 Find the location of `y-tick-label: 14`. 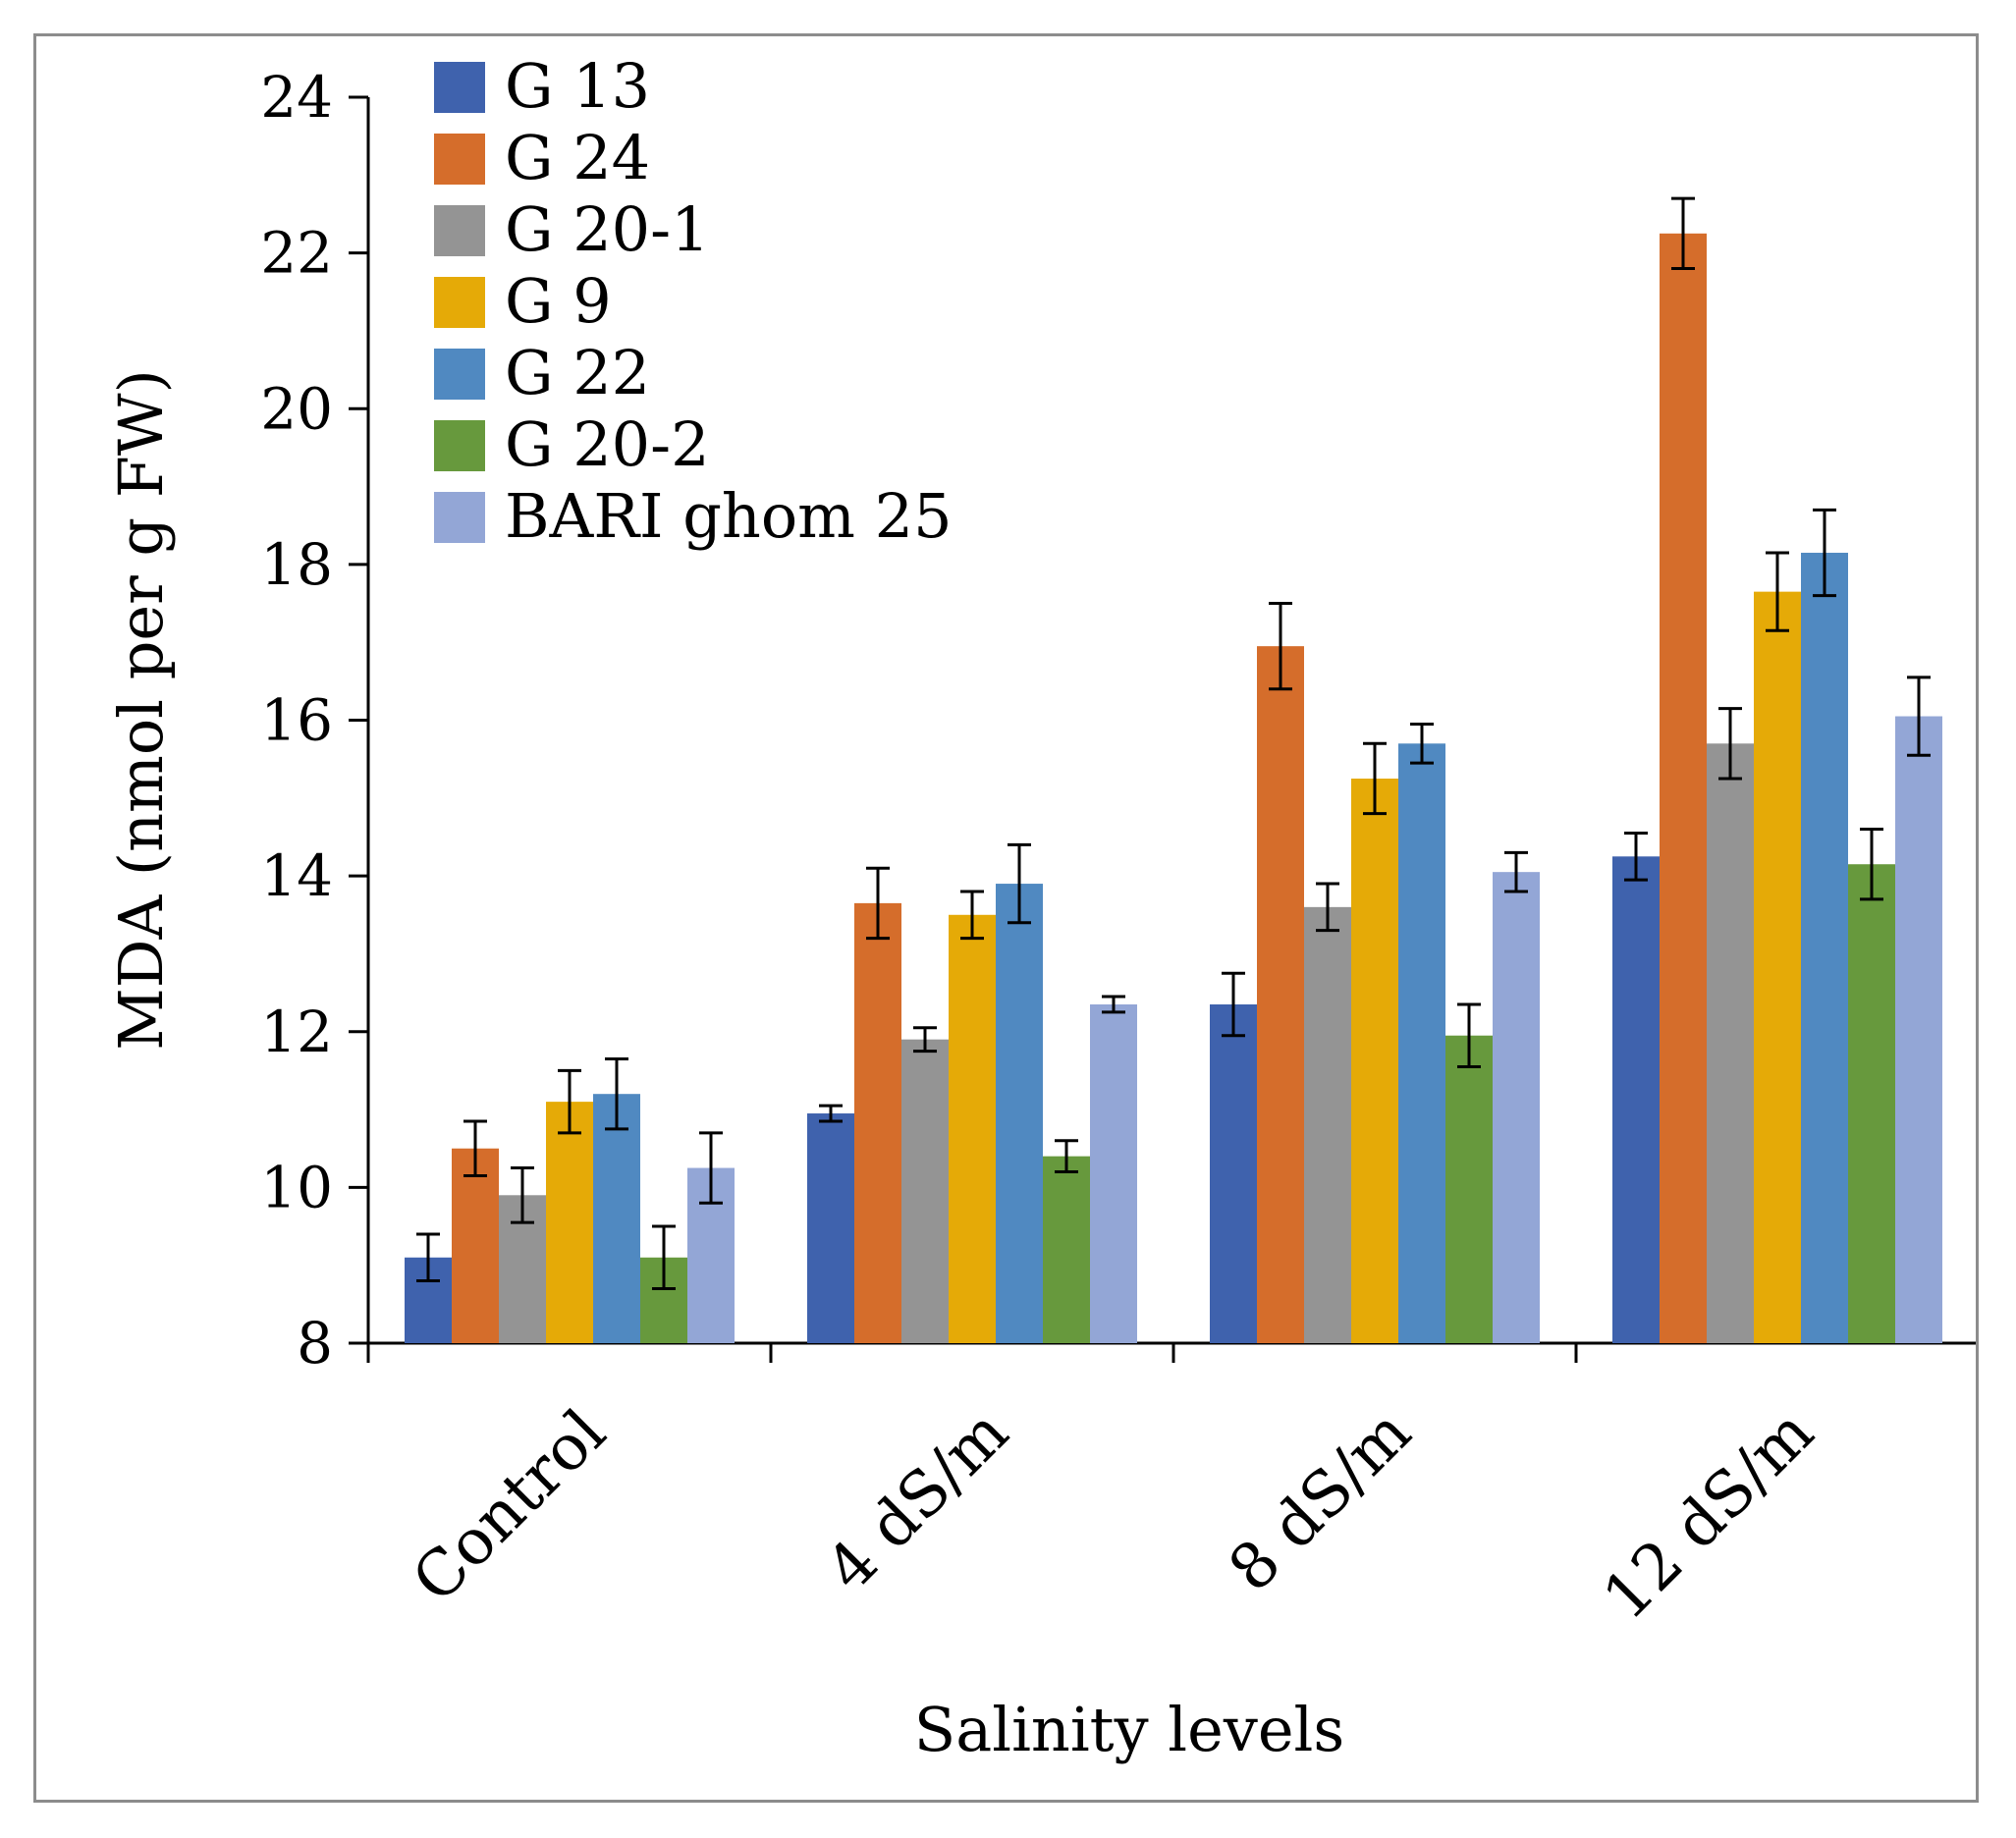

y-tick-label: 14 is located at coordinates (296, 875).